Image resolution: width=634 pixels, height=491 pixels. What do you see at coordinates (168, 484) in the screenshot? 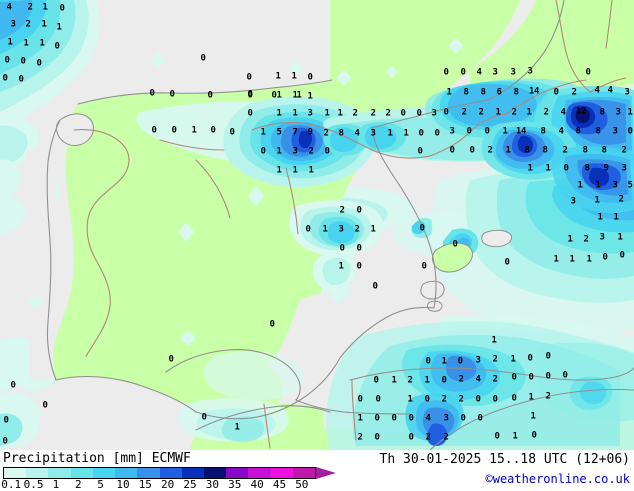
I see `color-scale-tick: 20` at bounding box center [168, 484].